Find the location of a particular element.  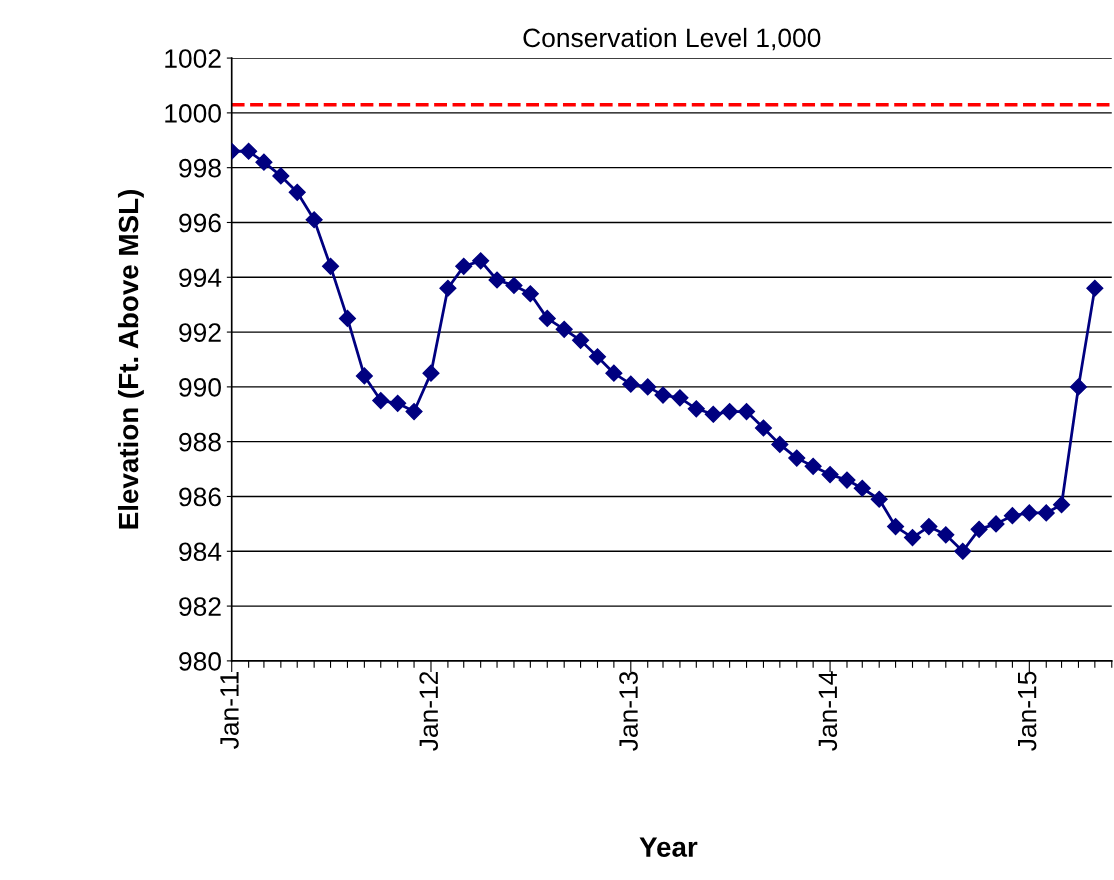

x-axis-title: Year is located at coordinates (668, 847).